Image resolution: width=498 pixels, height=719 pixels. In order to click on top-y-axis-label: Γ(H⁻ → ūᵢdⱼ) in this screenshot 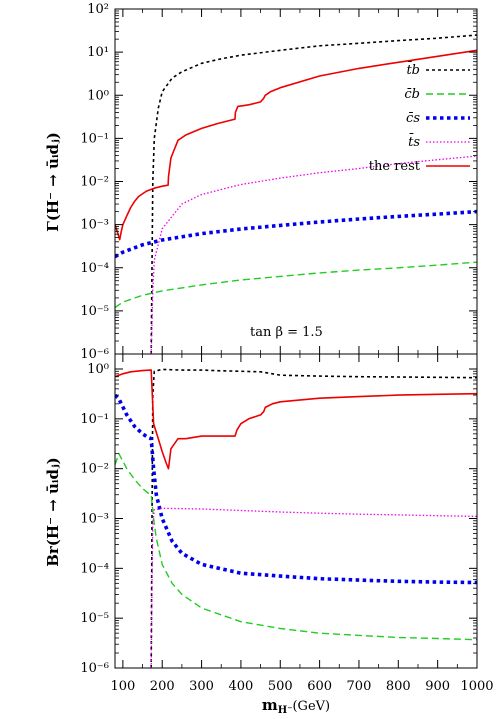, I will do `click(53, 182)`.